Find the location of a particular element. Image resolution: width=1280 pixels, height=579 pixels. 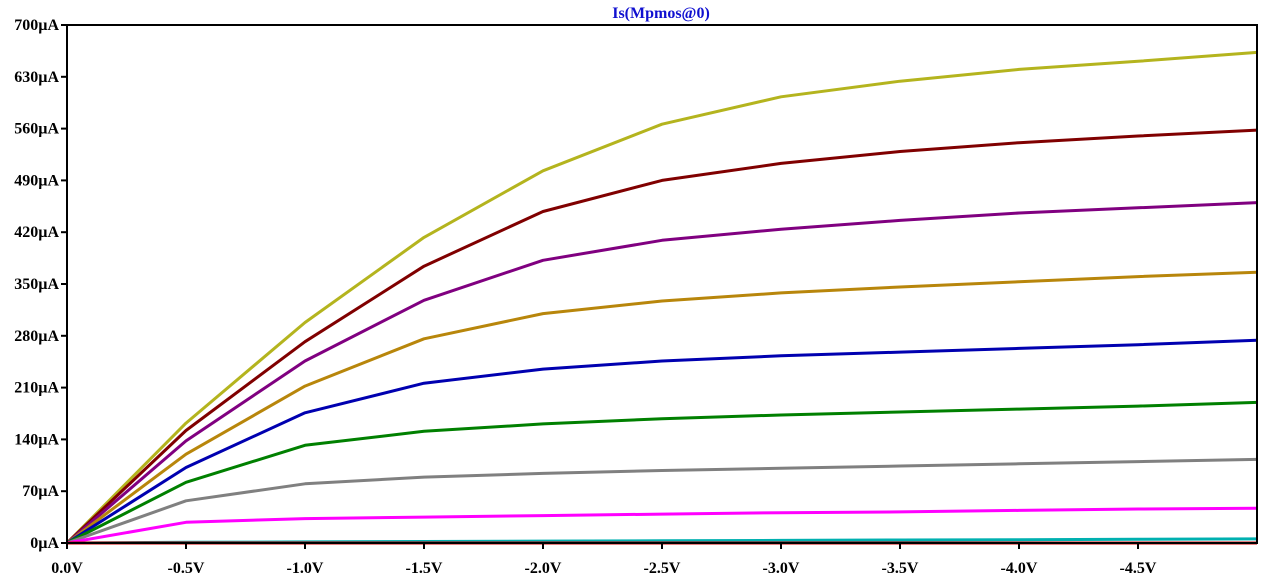

x-tick-label: -3.5V is located at coordinates (900, 568).